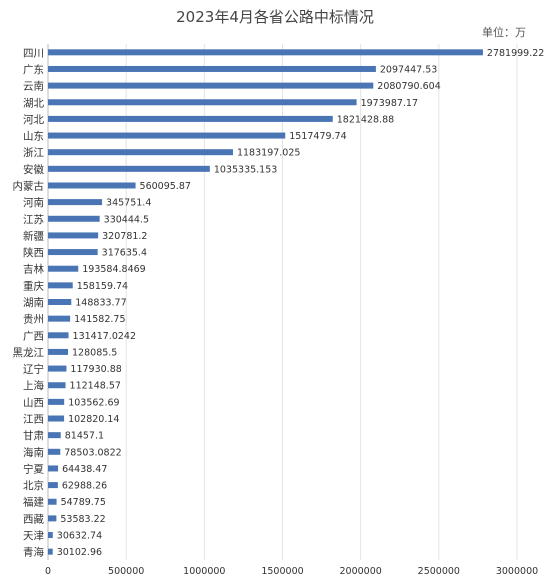  I want to click on x-tick-label: 2500000, so click(439, 571).